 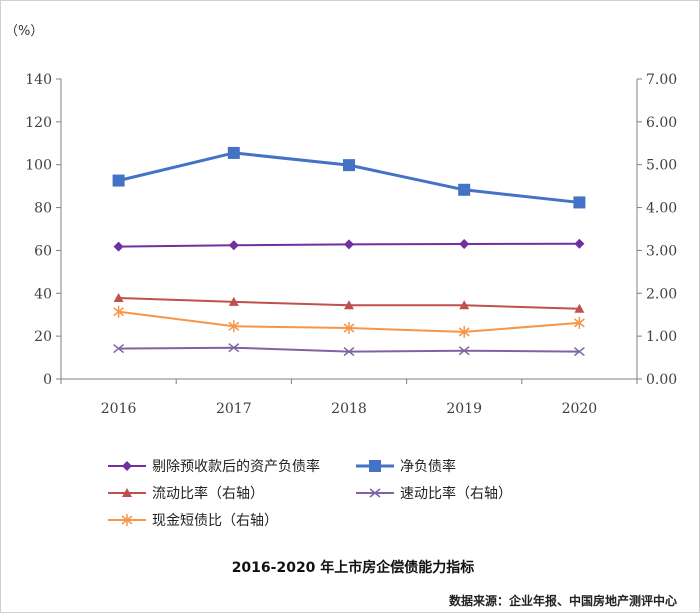 I want to click on x-tick-label: 2018, so click(x=349, y=409).